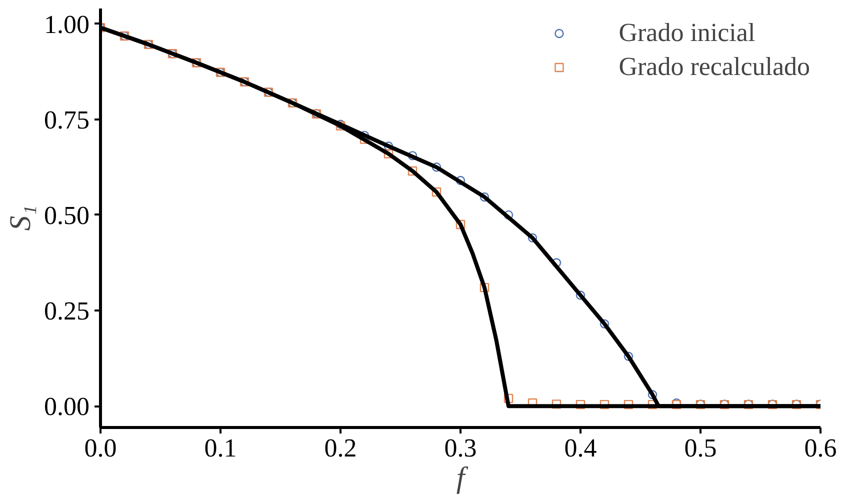  What do you see at coordinates (340, 448) in the screenshot?
I see `x-tick-label: 0.2` at bounding box center [340, 448].